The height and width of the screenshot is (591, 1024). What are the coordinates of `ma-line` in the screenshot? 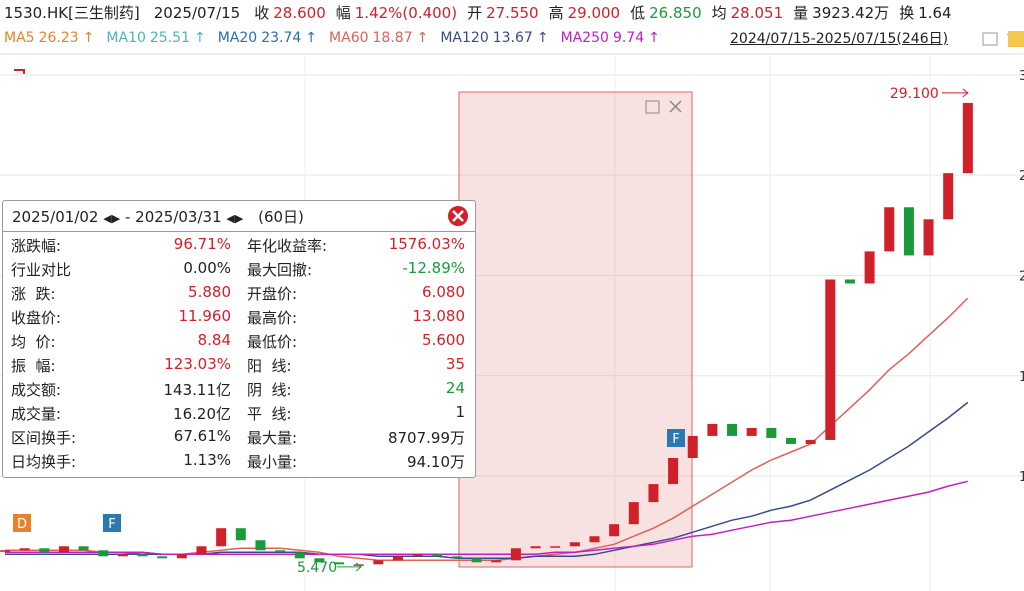 It's located at (486, 518).